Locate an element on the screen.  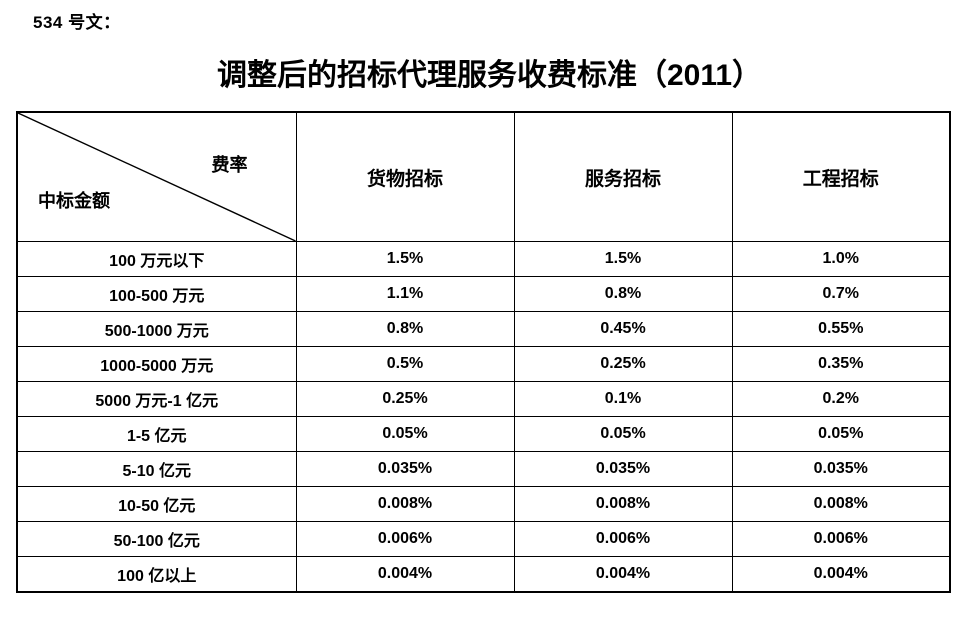
table-row: 5000 万元-1 亿元 0.25% 0.1% 0.2% is located at coordinates (483, 399).